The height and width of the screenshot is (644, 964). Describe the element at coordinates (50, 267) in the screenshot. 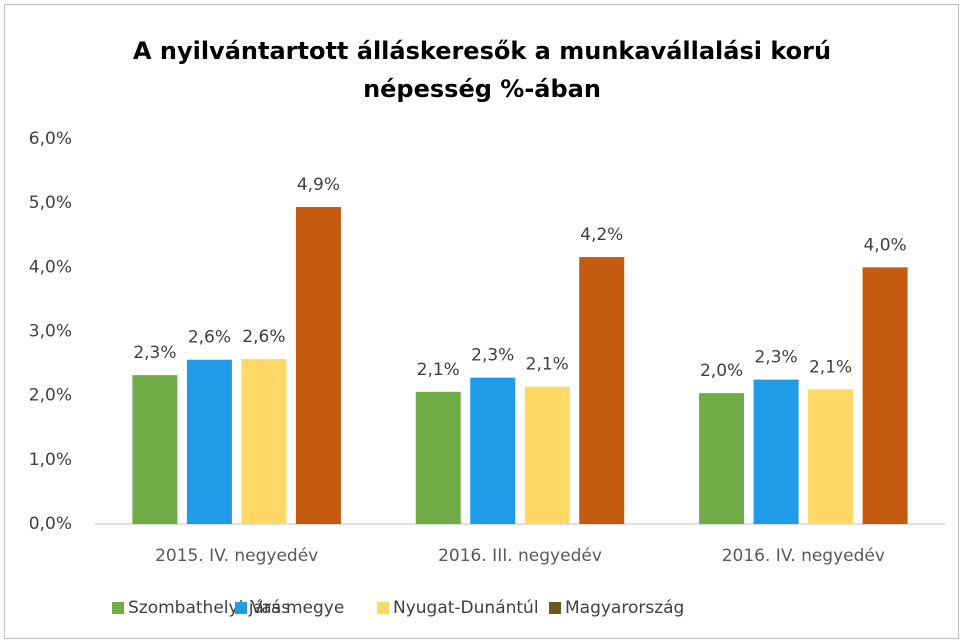

I see `y-tick-label: 4,0%` at that location.